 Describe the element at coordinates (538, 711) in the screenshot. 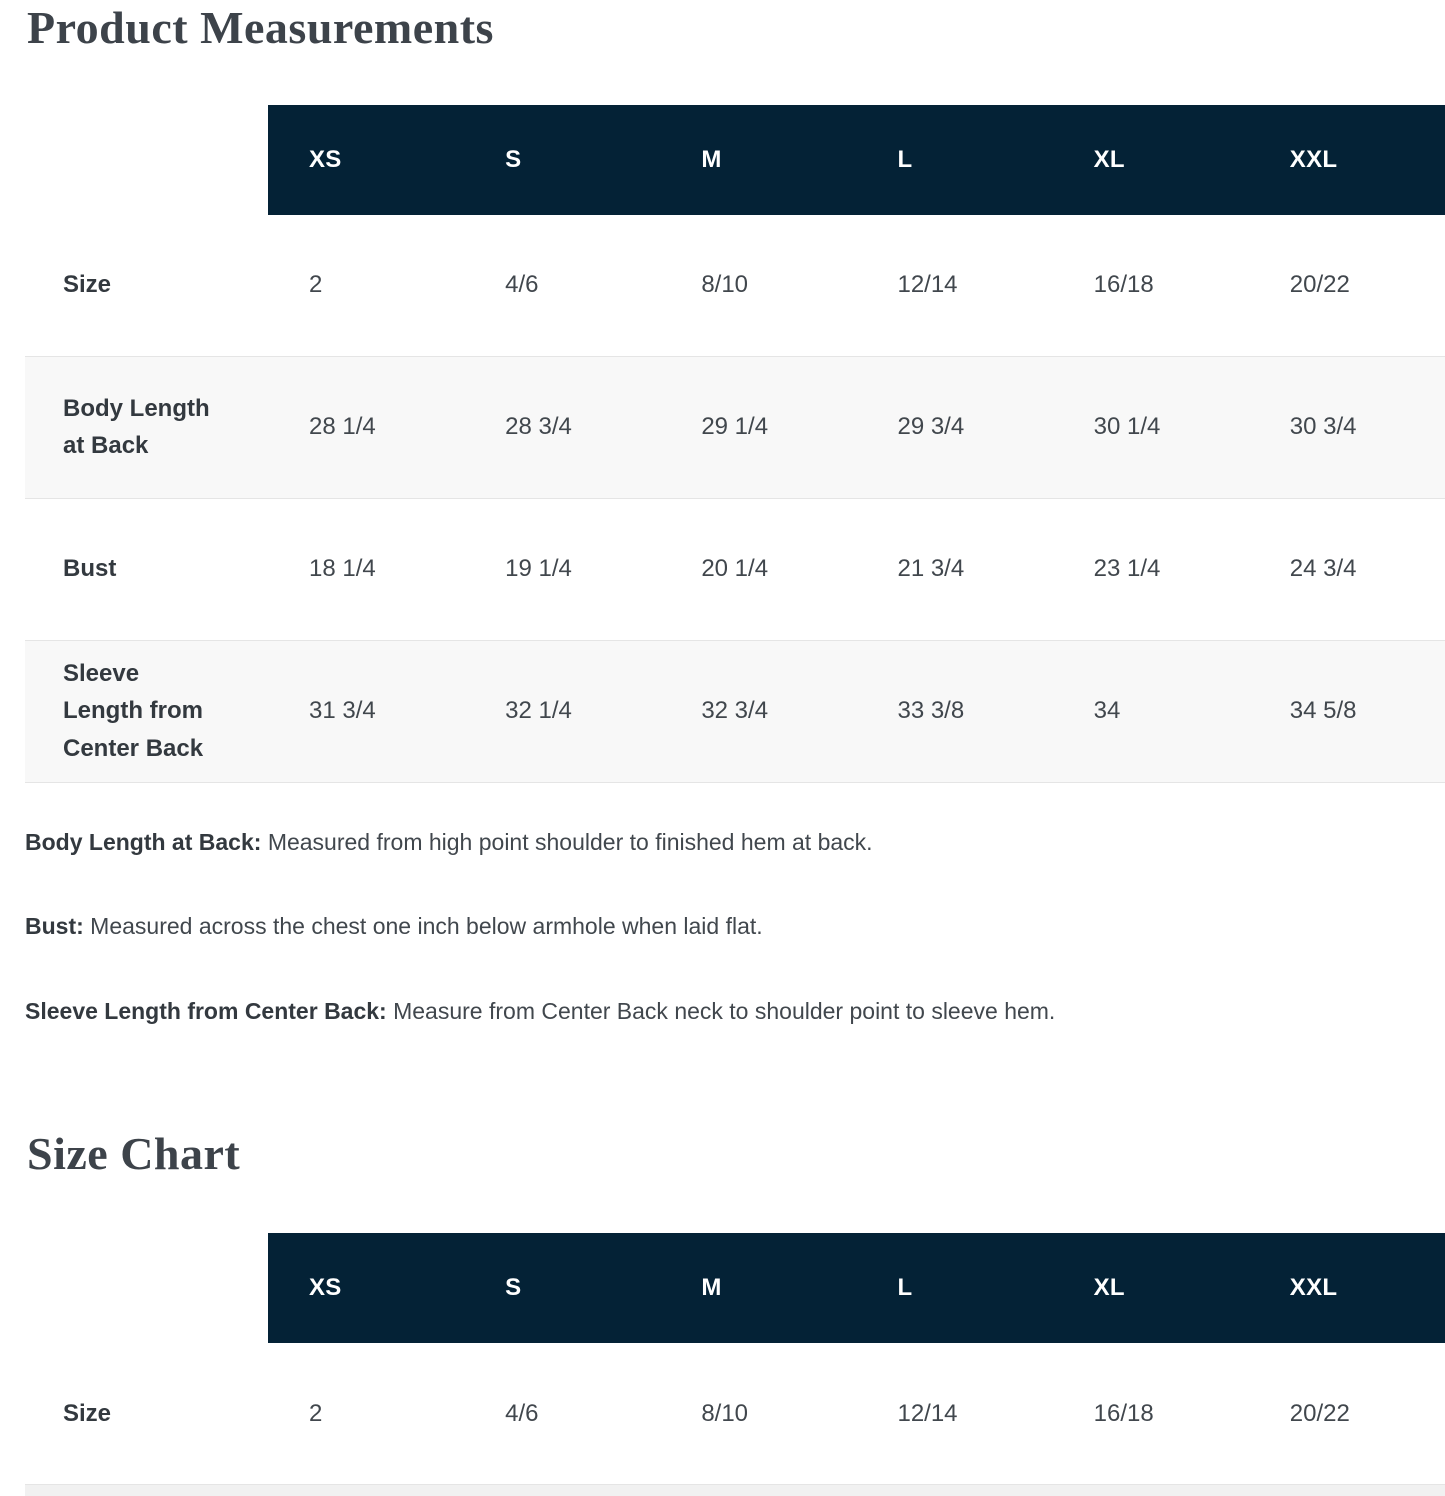

I see `measurement-value: 32 1/4` at that location.